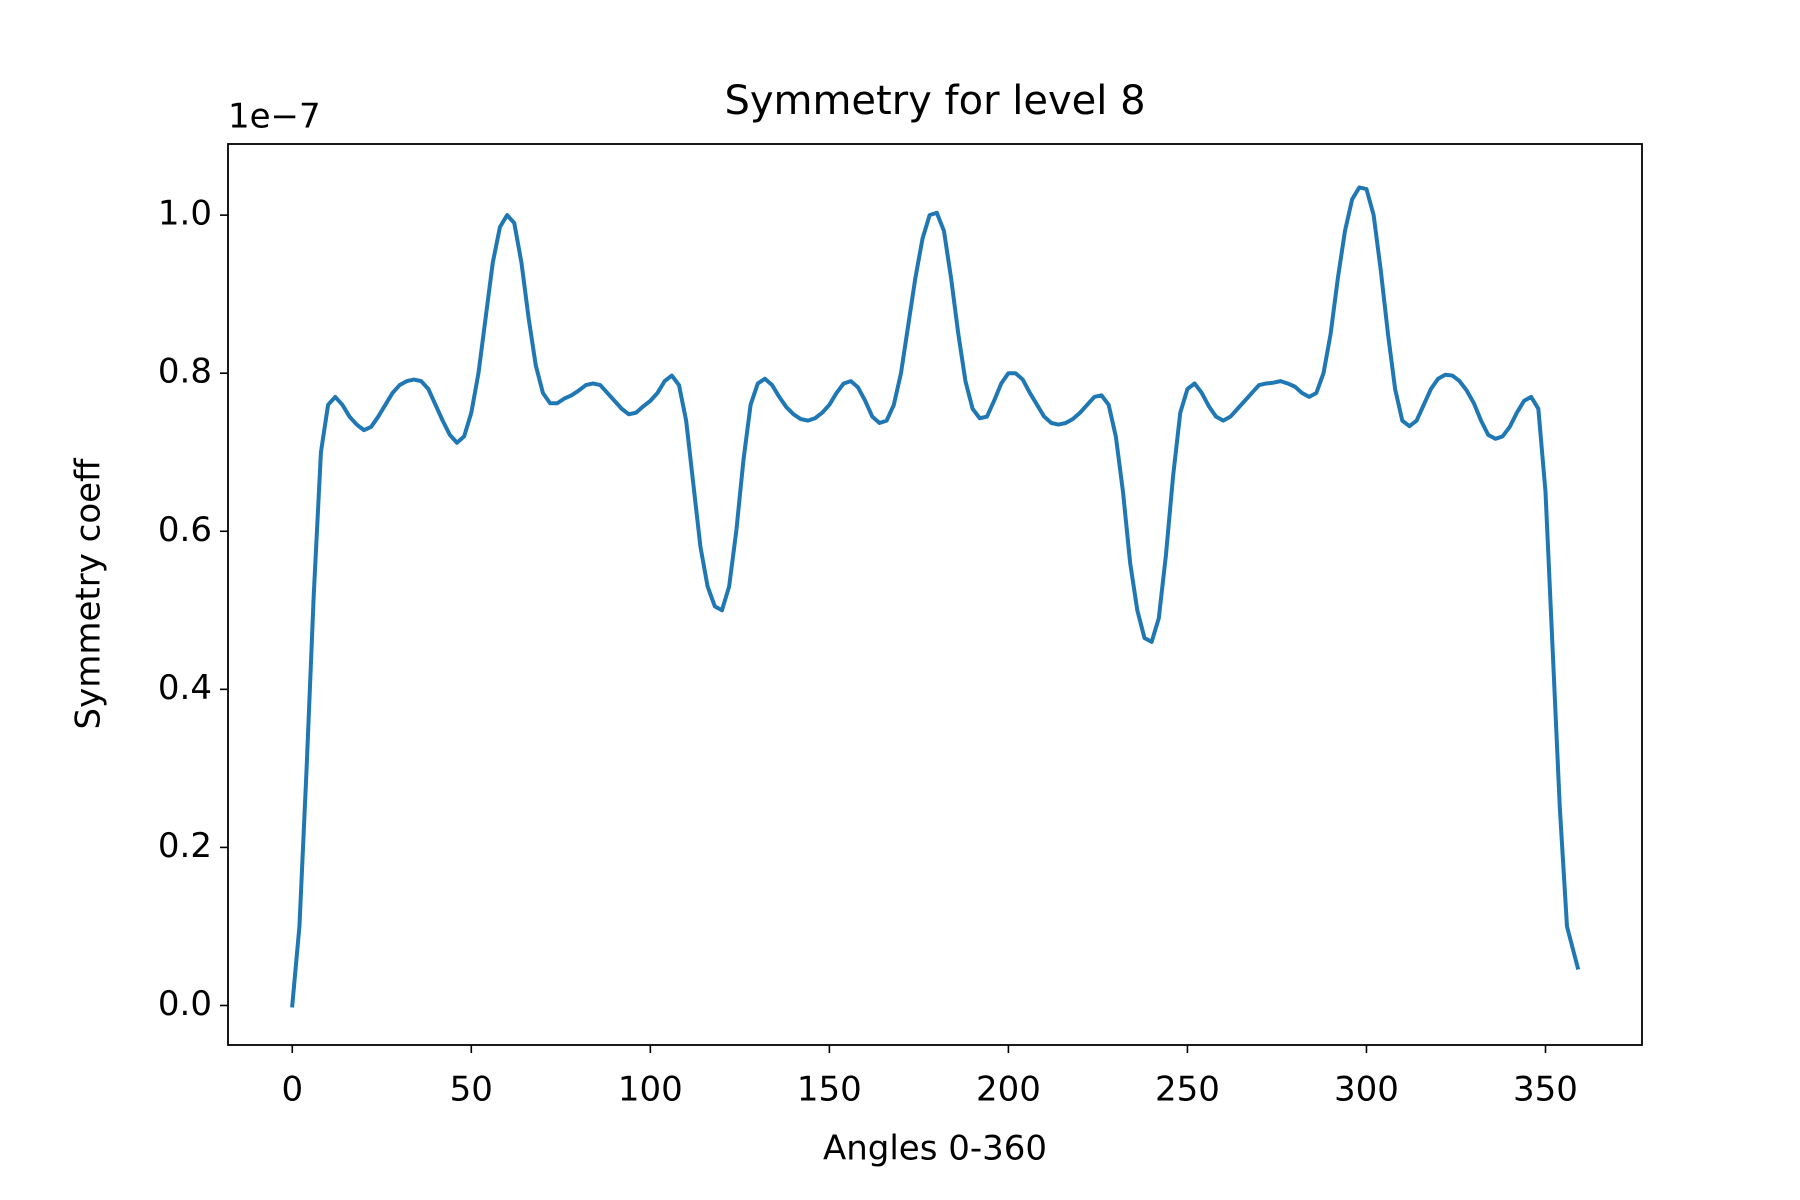 This screenshot has width=1800, height=1200. What do you see at coordinates (1366, 1090) in the screenshot?
I see `x-tick-label: 300` at bounding box center [1366, 1090].